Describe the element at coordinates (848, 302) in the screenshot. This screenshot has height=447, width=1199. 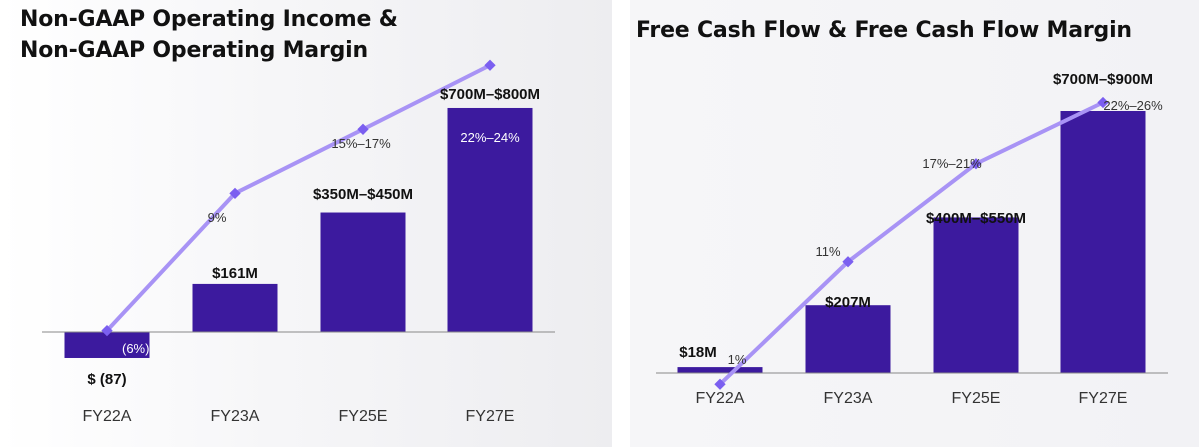
I see `bar-value-label: $207M` at that location.